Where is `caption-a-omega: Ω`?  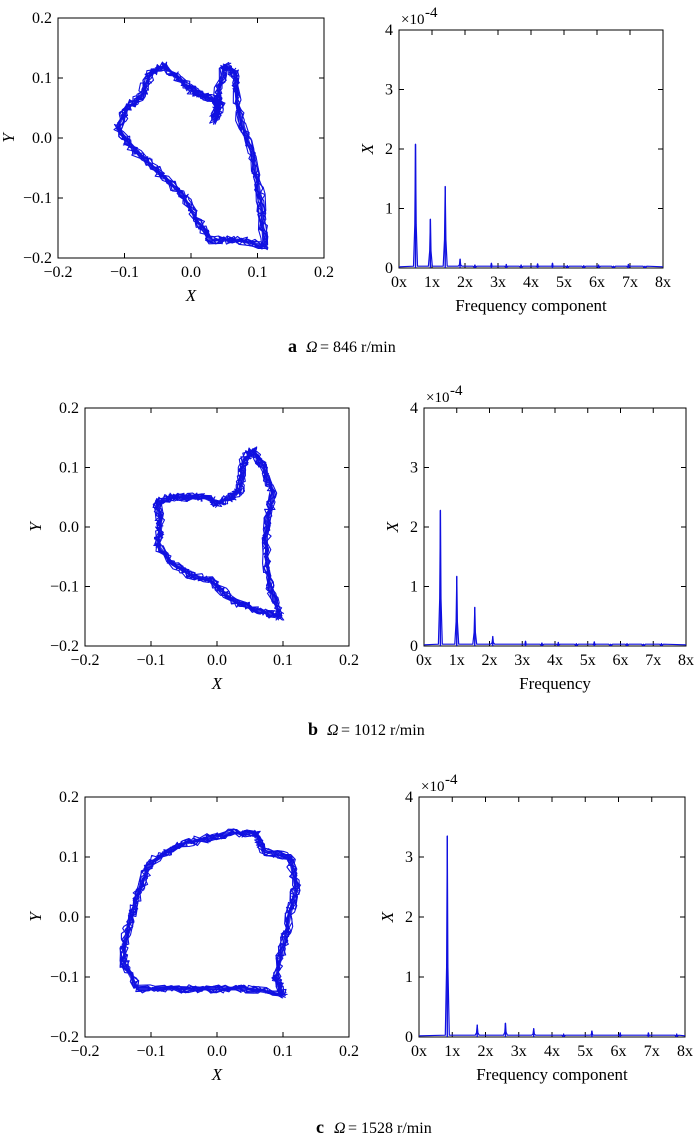 caption-a-omega: Ω is located at coordinates (312, 347).